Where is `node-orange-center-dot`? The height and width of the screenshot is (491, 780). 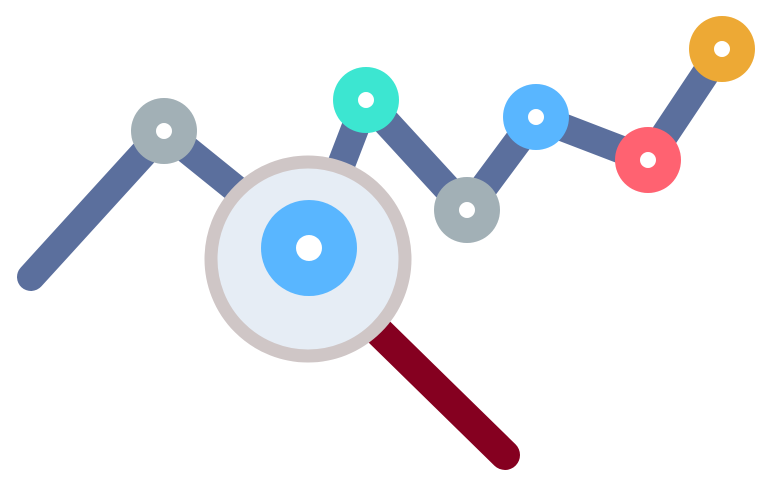 node-orange-center-dot is located at coordinates (722, 49).